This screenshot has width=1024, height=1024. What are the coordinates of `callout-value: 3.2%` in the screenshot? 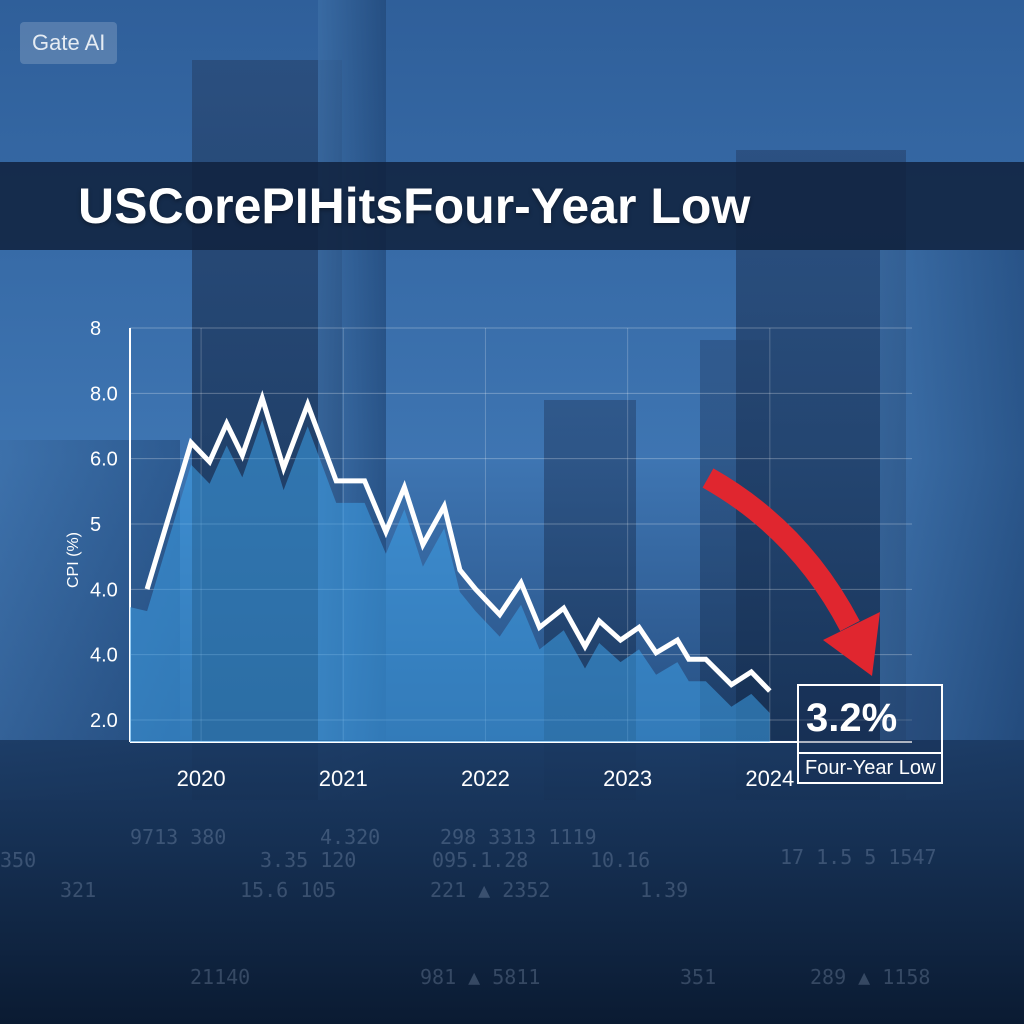 It's located at (852, 718).